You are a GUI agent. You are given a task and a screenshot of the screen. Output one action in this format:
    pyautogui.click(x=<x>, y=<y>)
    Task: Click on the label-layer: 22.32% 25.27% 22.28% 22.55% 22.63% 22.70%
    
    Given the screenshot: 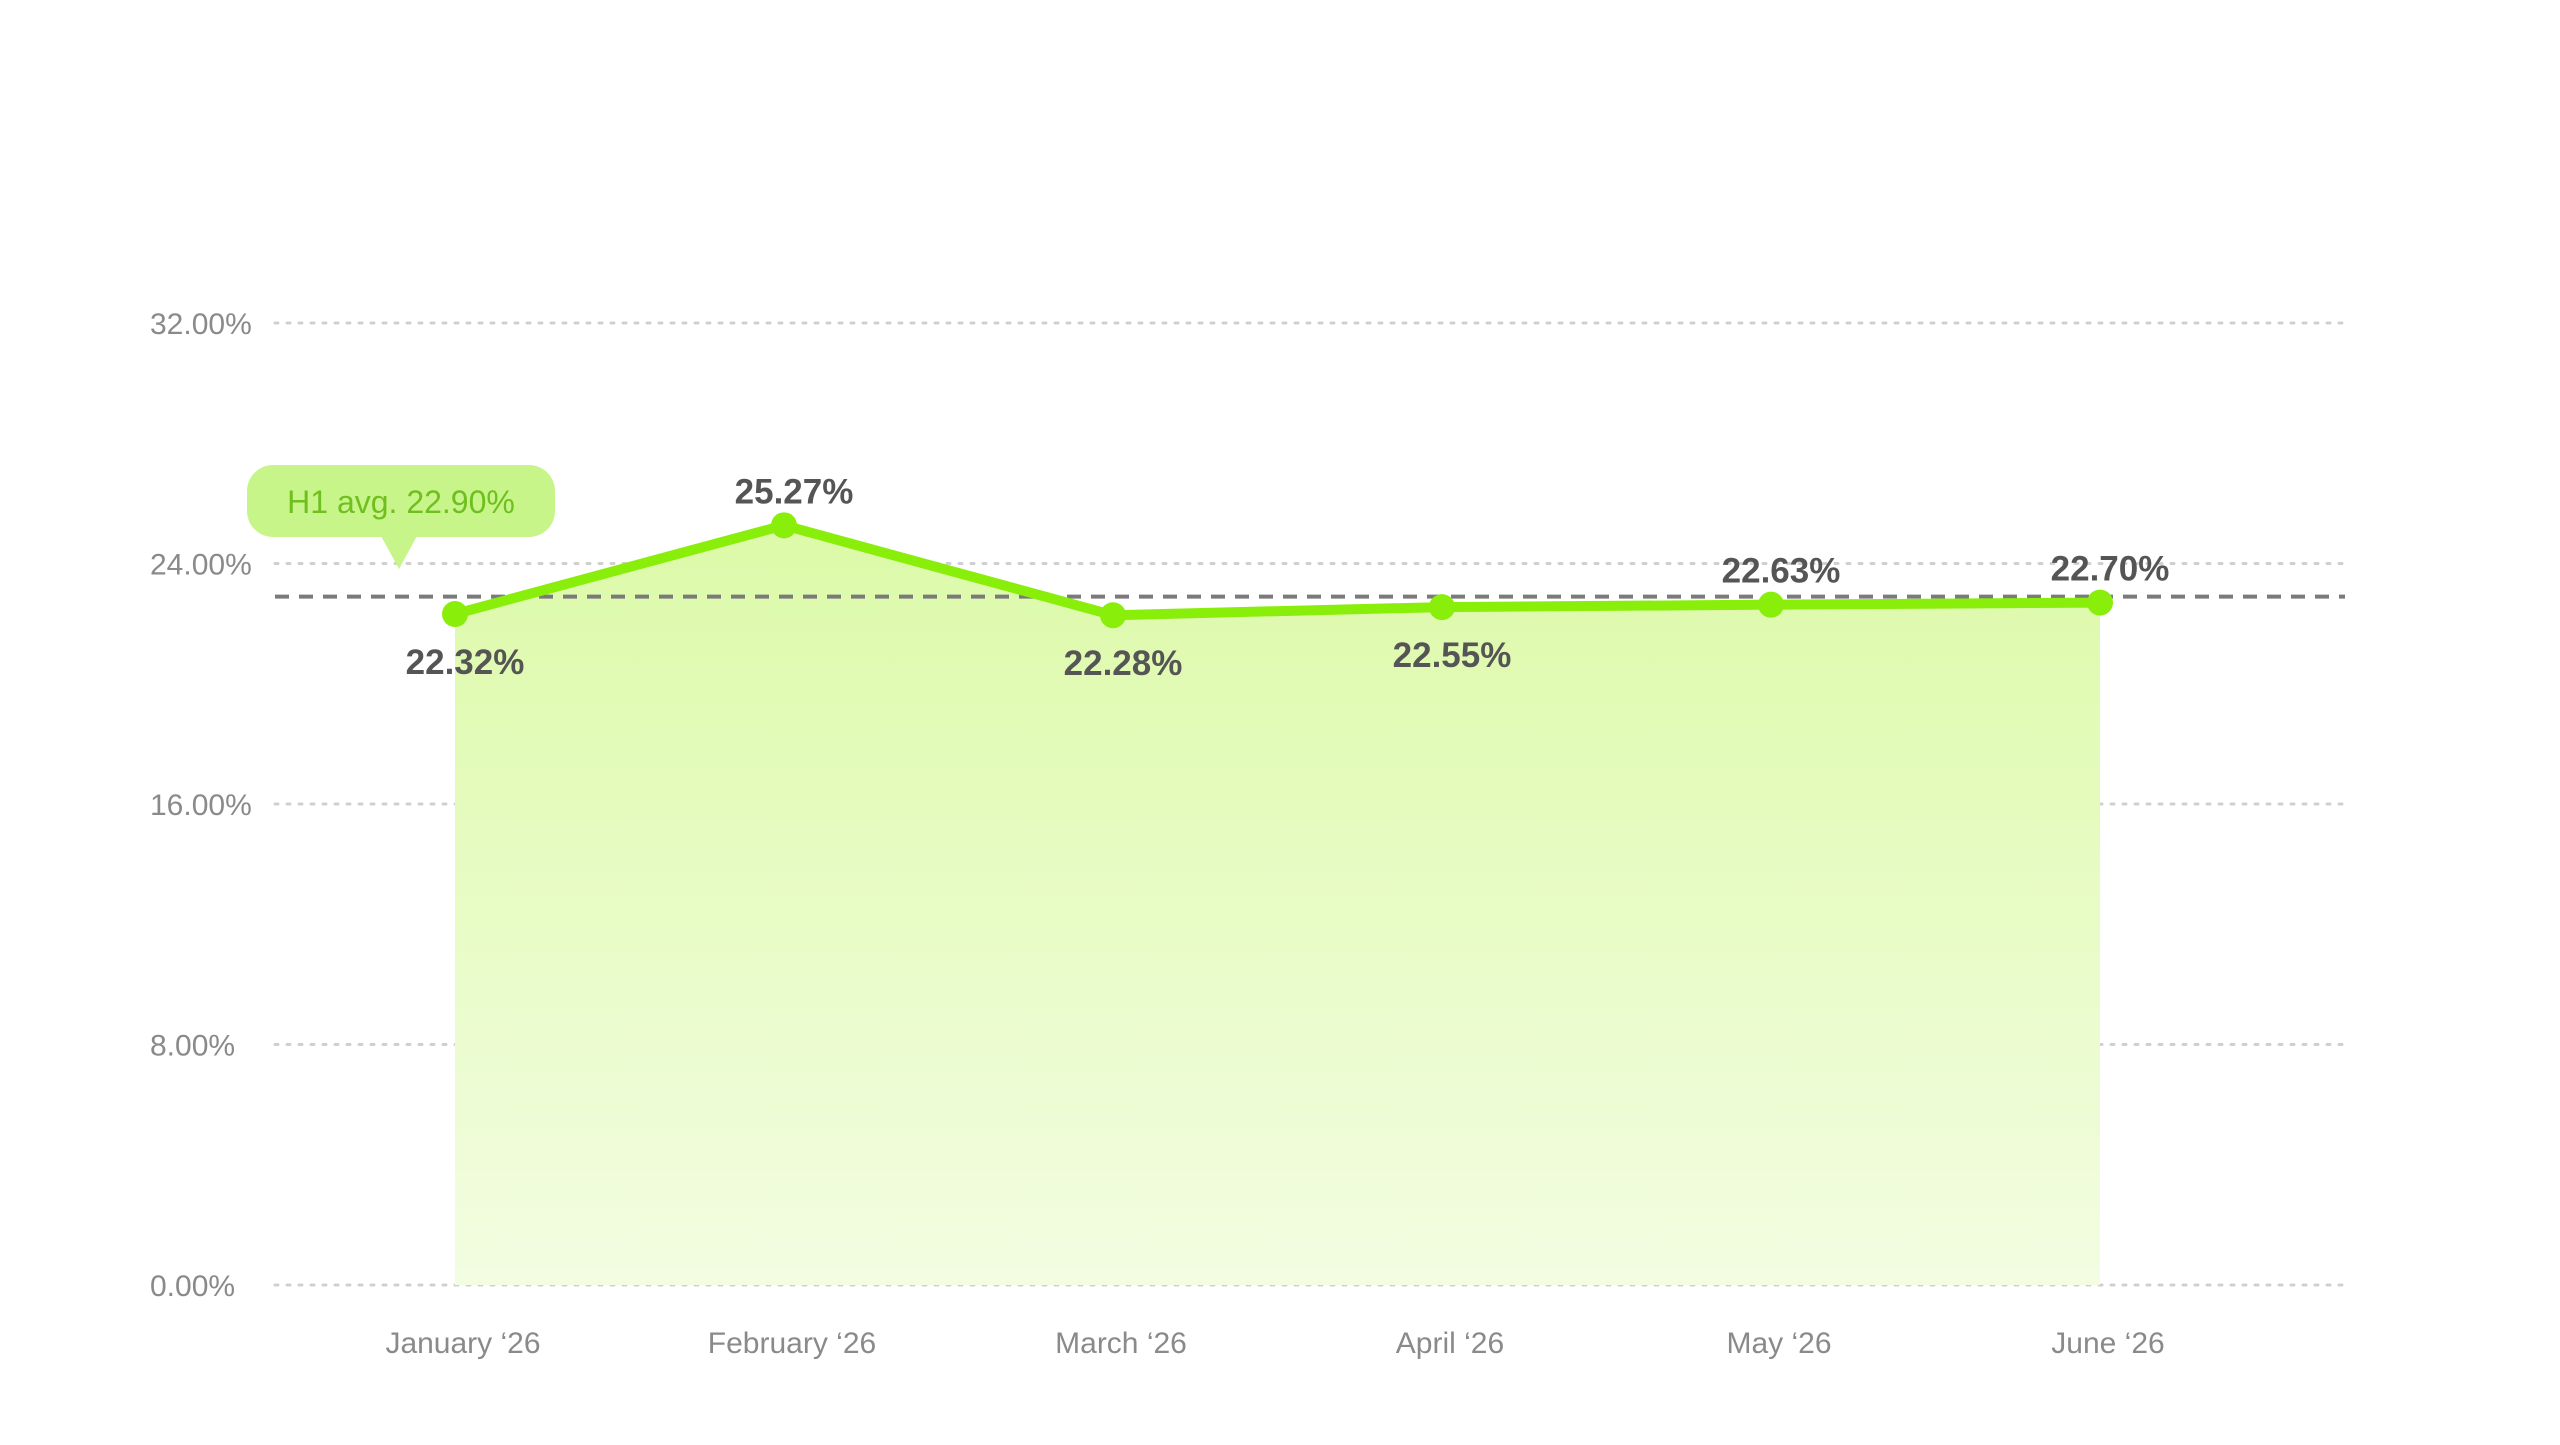 What is the action you would take?
    pyautogui.click(x=1288, y=577)
    